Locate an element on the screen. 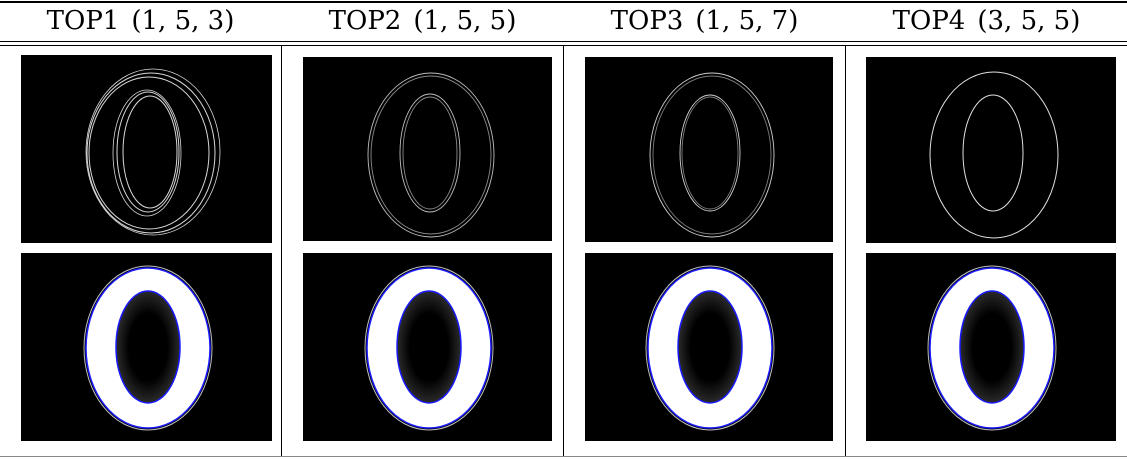 This screenshot has height=459, width=1127. column-header-top2: TOP2 (1, 5, 5) is located at coordinates (422, 21).